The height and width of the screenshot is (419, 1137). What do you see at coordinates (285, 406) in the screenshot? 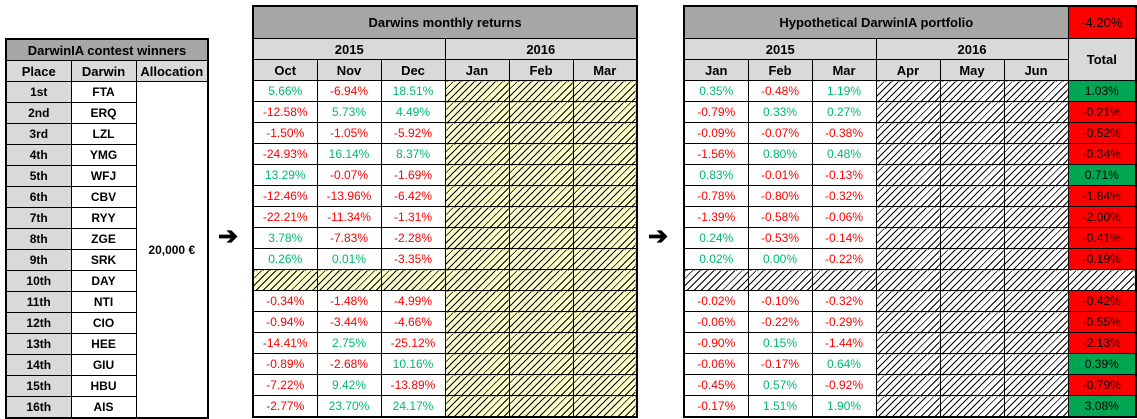
I see `return-value-cell: -2.77%` at bounding box center [285, 406].